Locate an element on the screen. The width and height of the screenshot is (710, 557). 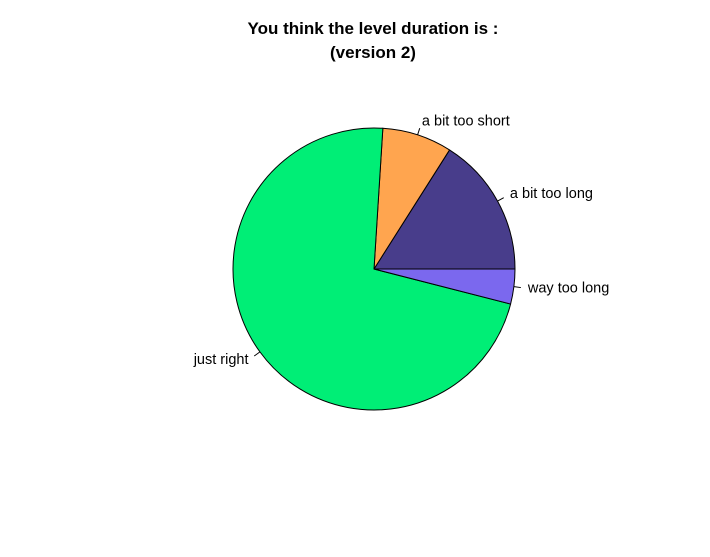
slice-label: way too long is located at coordinates (568, 288).